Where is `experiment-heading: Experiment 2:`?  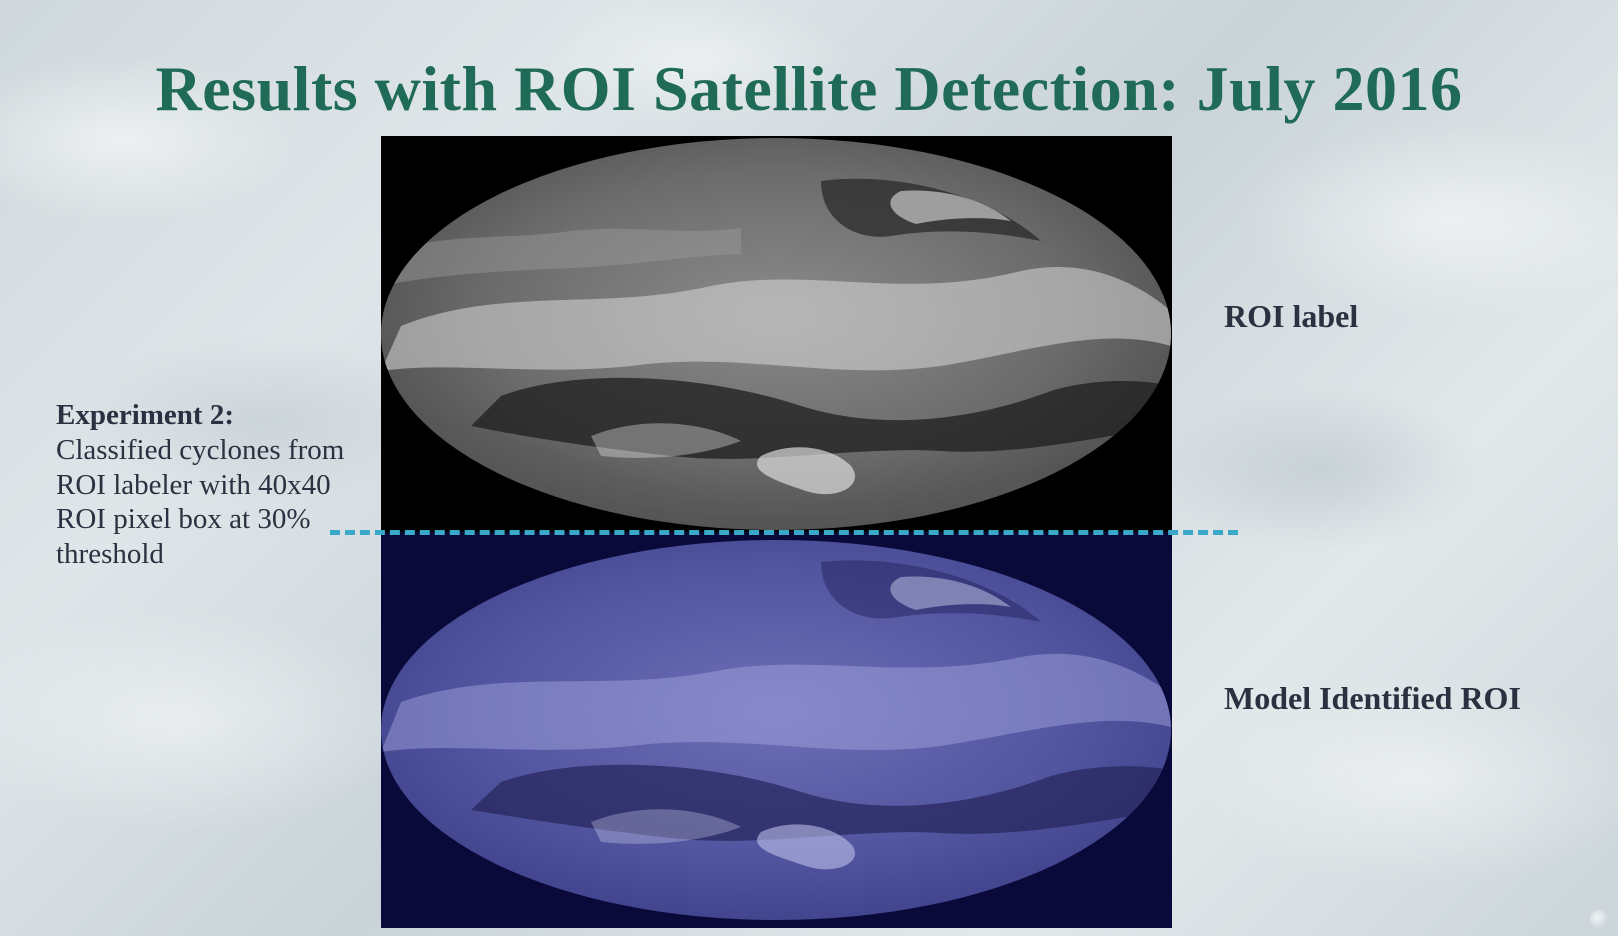 experiment-heading: Experiment 2: is located at coordinates (145, 415).